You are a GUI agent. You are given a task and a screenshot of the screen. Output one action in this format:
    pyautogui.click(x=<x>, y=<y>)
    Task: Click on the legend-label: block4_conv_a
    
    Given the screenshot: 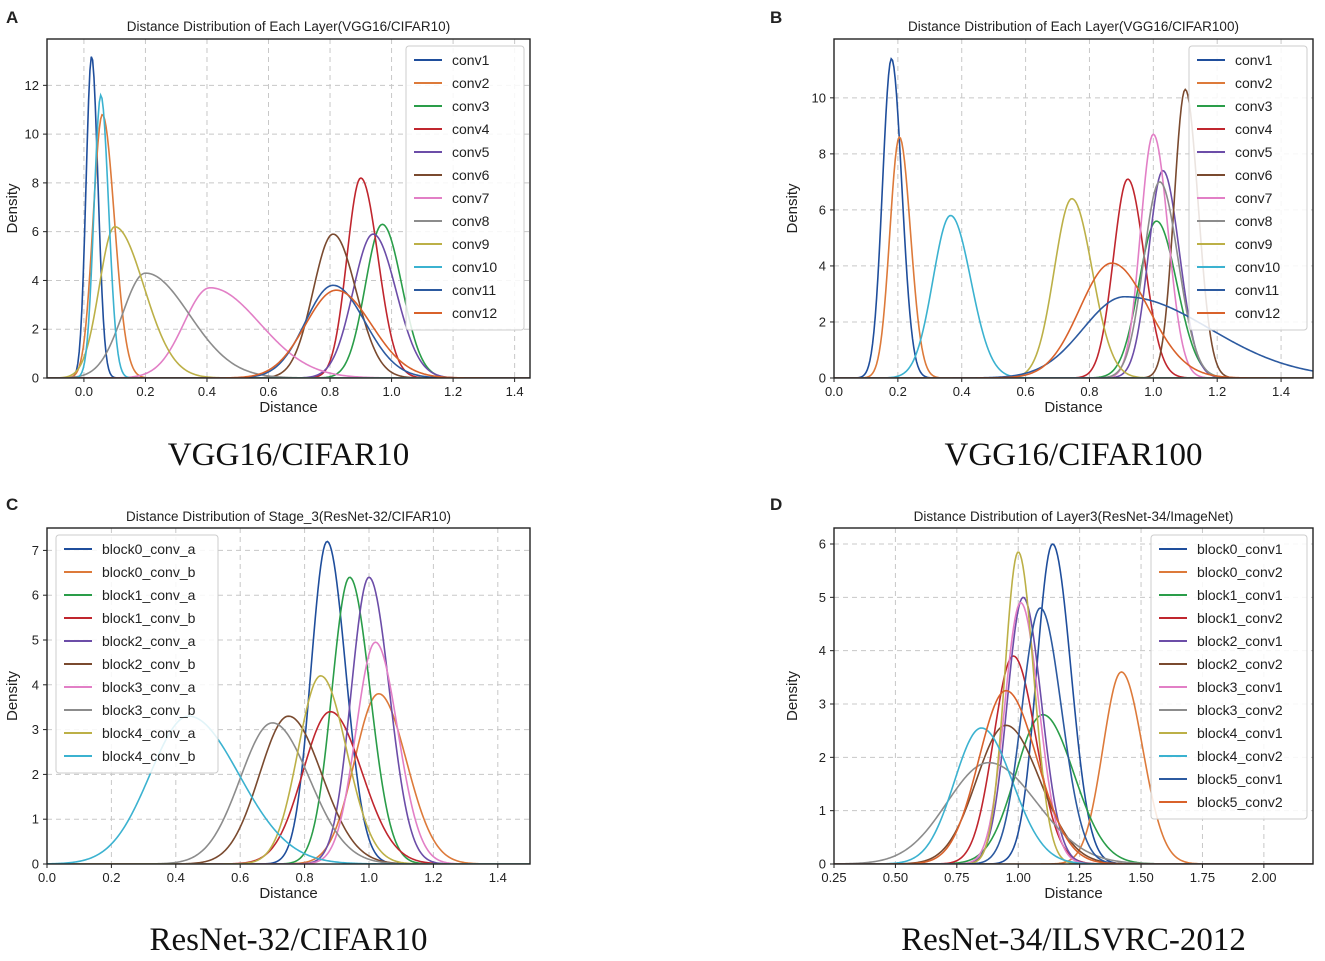 What is the action you would take?
    pyautogui.click(x=149, y=733)
    